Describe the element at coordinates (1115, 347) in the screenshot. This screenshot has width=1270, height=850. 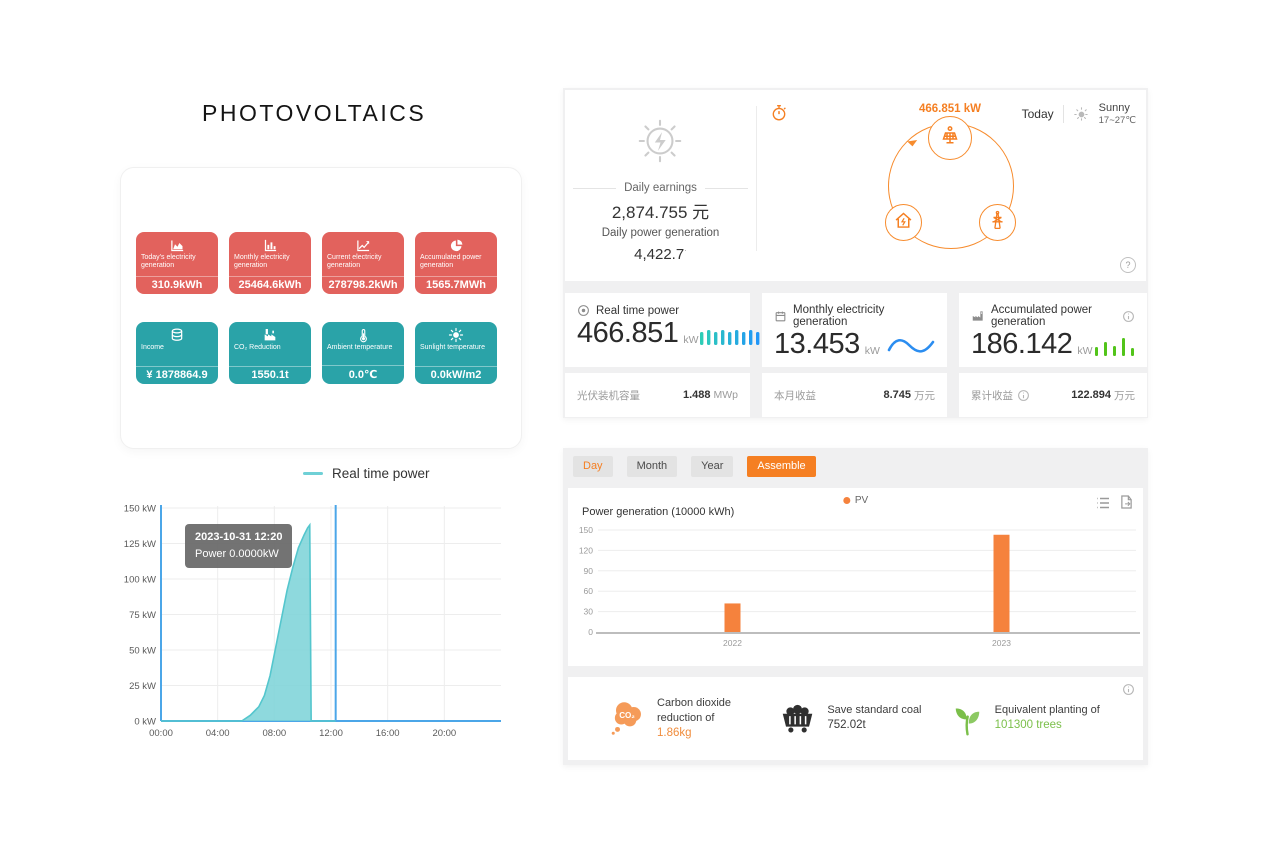
I see `bars-green-icon` at that location.